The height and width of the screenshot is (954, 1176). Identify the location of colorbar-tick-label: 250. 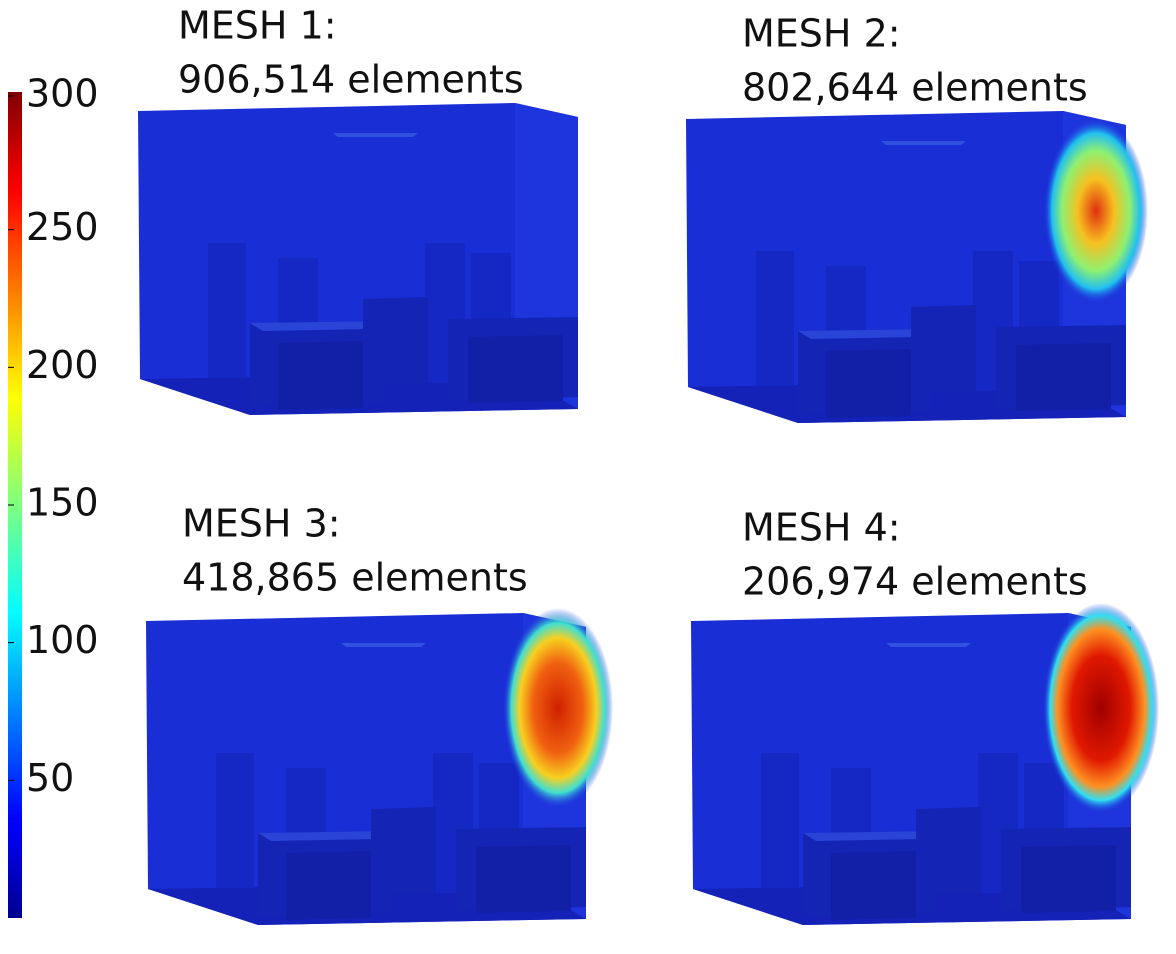
(62, 227).